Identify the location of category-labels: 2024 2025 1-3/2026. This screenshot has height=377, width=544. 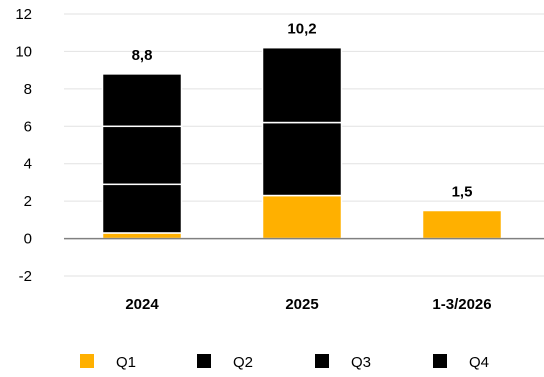
(308, 304).